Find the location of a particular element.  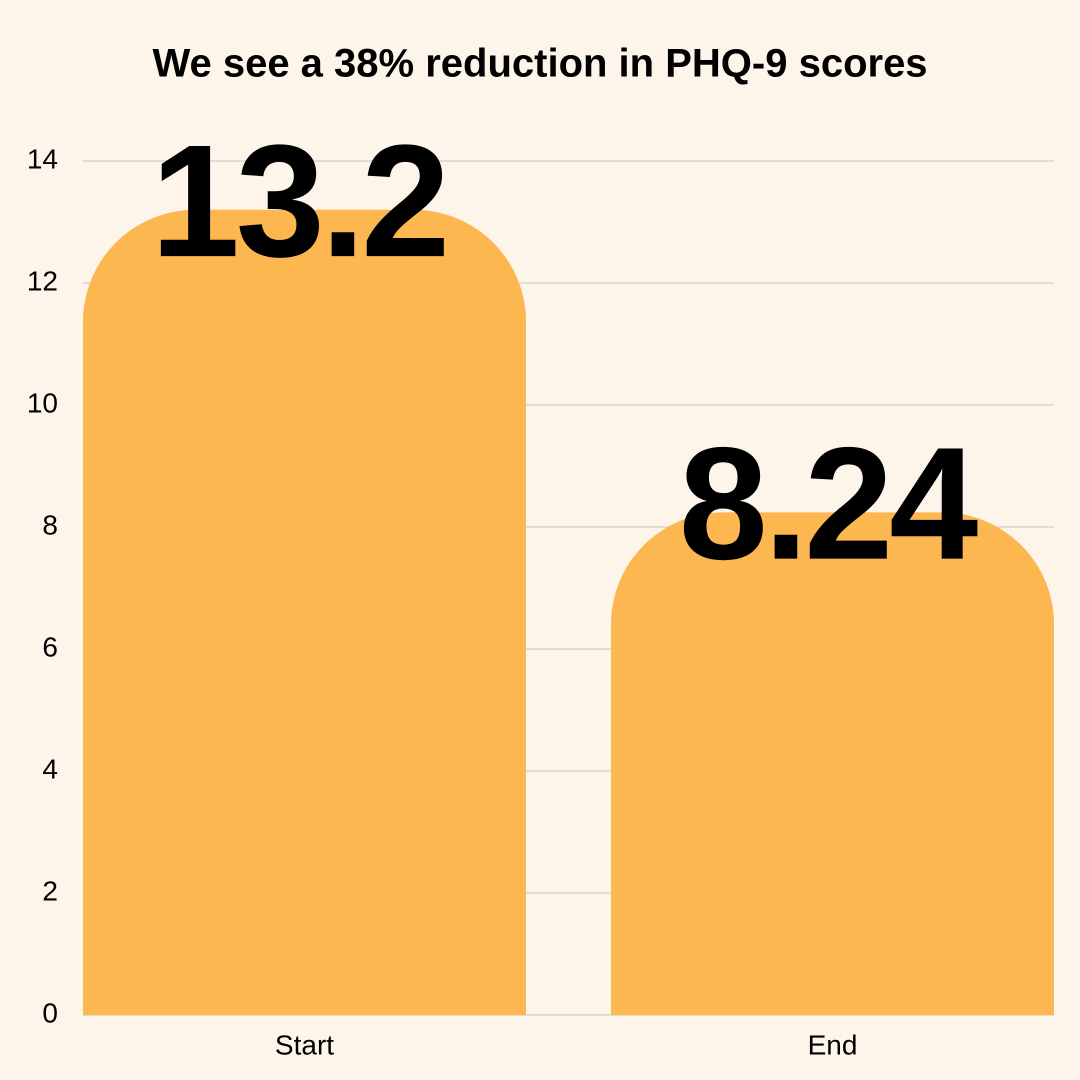

y-tick-label: 14 is located at coordinates (42, 158).